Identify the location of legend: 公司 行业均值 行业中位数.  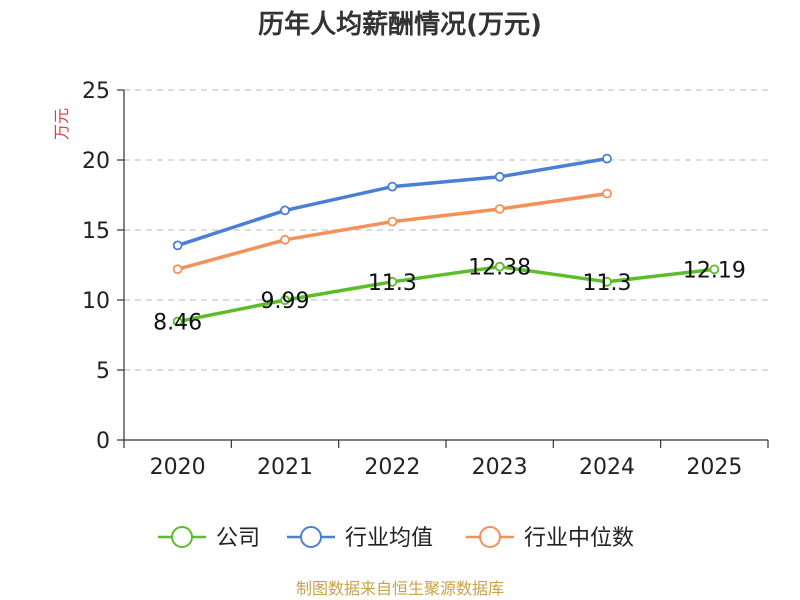
(396, 538).